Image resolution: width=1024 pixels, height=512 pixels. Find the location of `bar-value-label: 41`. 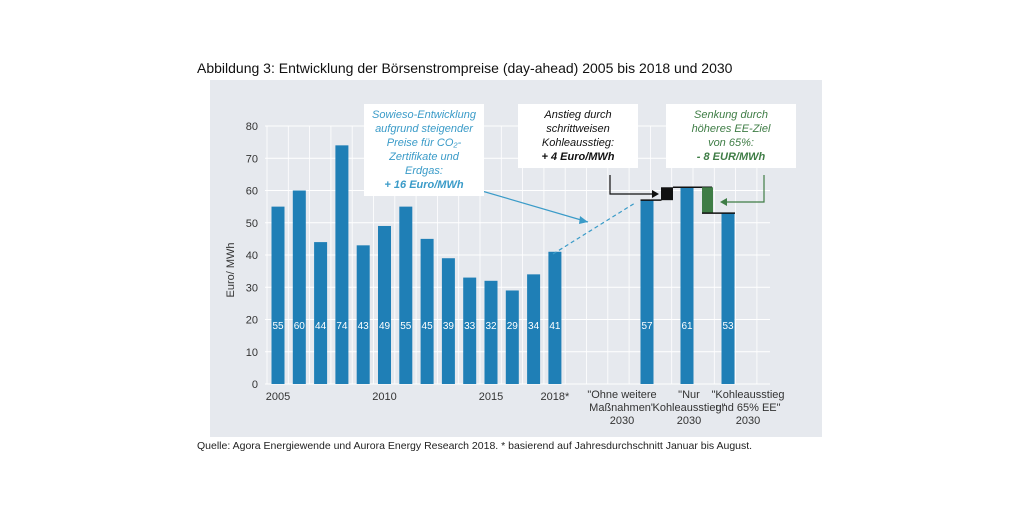

bar-value-label: 41 is located at coordinates (555, 326).